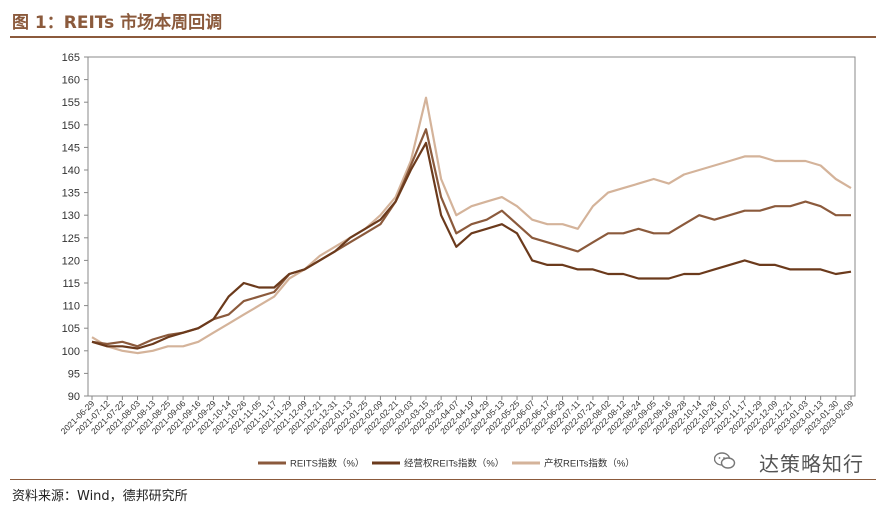  Describe the element at coordinates (71, 148) in the screenshot. I see `y-tick-label: 145` at that location.